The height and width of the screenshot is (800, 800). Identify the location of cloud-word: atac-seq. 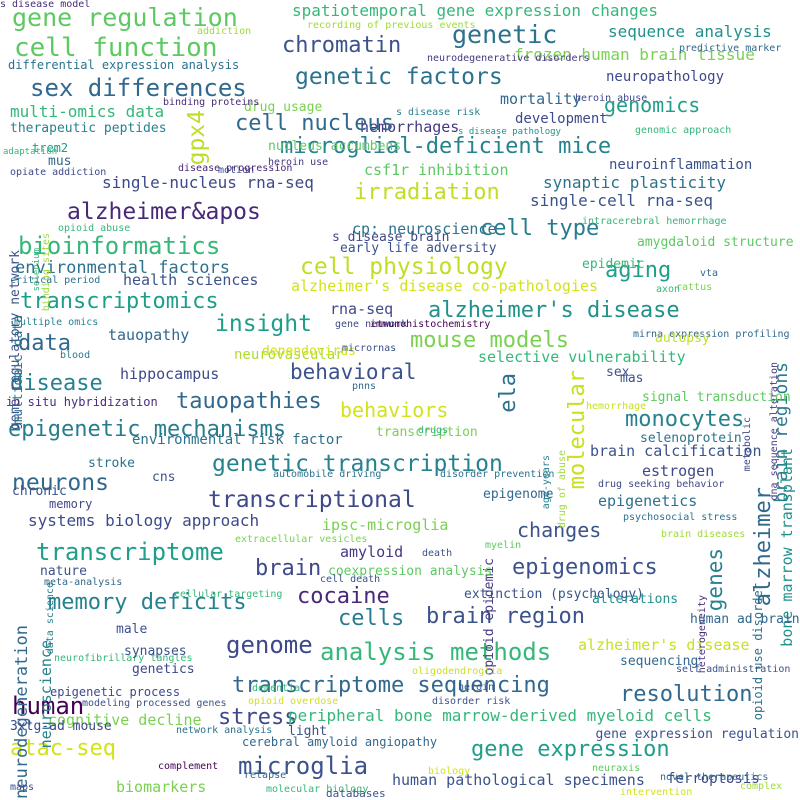
(63, 748).